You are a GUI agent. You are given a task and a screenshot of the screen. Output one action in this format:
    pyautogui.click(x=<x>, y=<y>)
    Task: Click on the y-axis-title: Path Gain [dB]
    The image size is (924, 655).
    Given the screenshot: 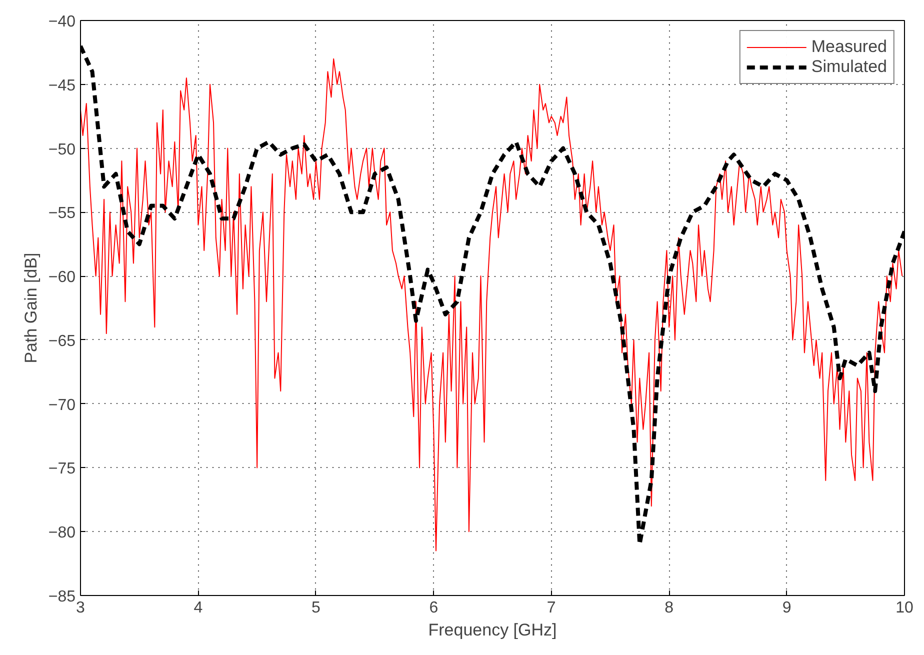 What is the action you would take?
    pyautogui.click(x=30, y=308)
    